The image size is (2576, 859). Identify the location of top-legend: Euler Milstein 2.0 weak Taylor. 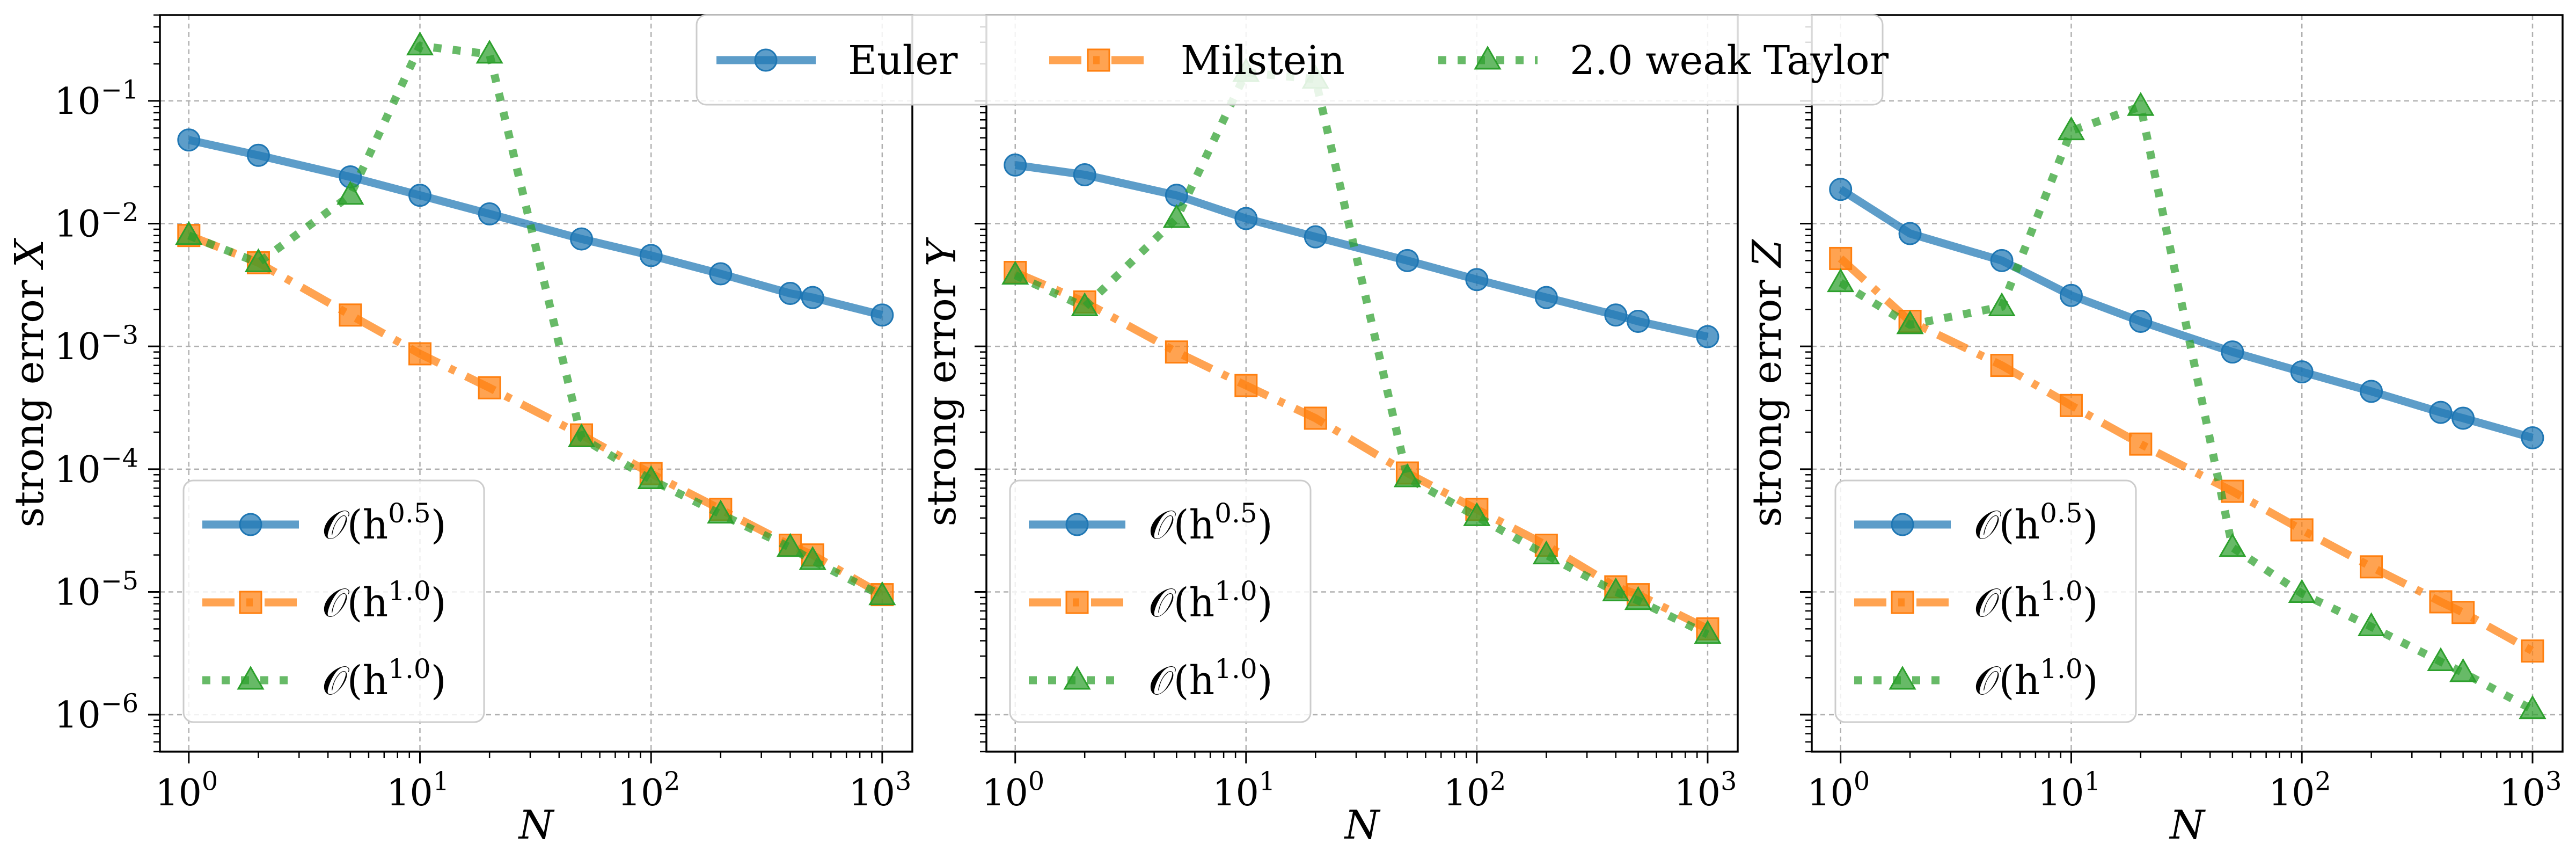
(1292, 60).